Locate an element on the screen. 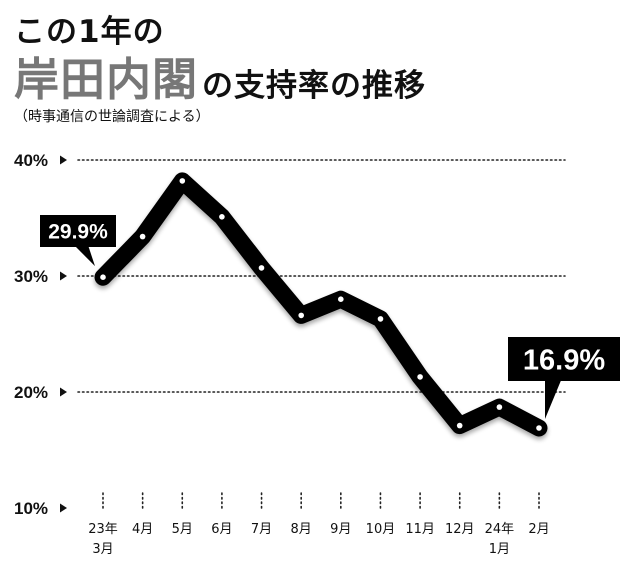 This screenshot has height=574, width=640. x-tick-label: 2月 is located at coordinates (538, 529).